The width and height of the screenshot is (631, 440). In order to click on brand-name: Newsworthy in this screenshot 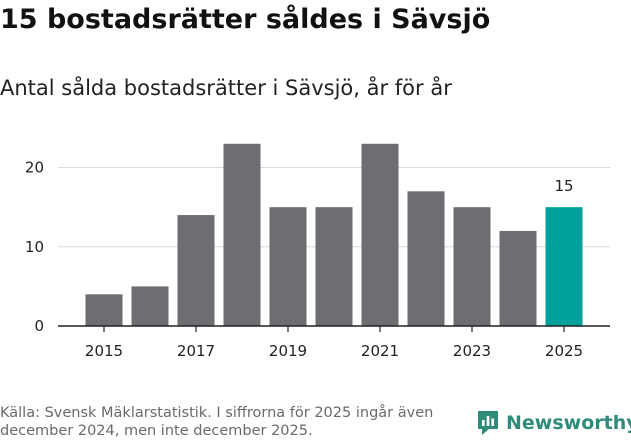, I will do `click(568, 423)`.